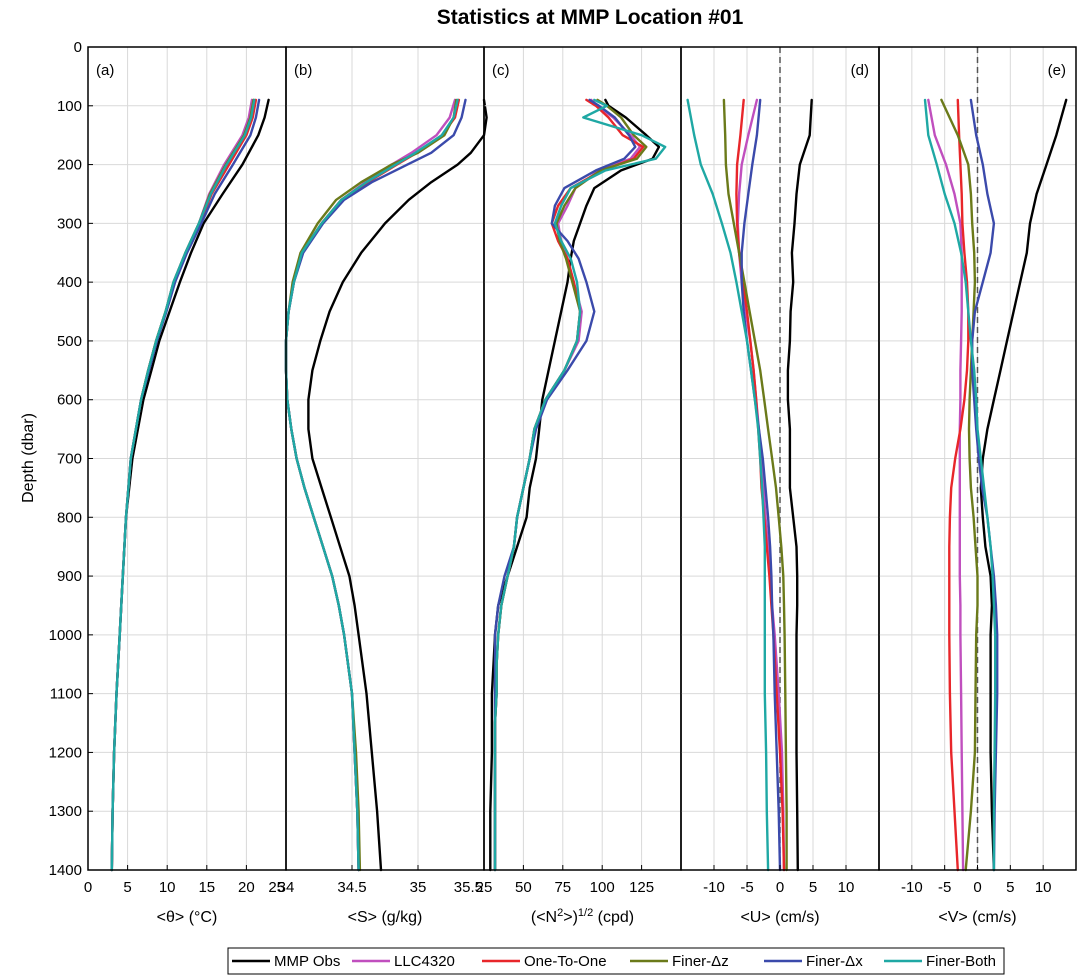  Describe the element at coordinates (562, 887) in the screenshot. I see `x-tick-label: 75` at that location.